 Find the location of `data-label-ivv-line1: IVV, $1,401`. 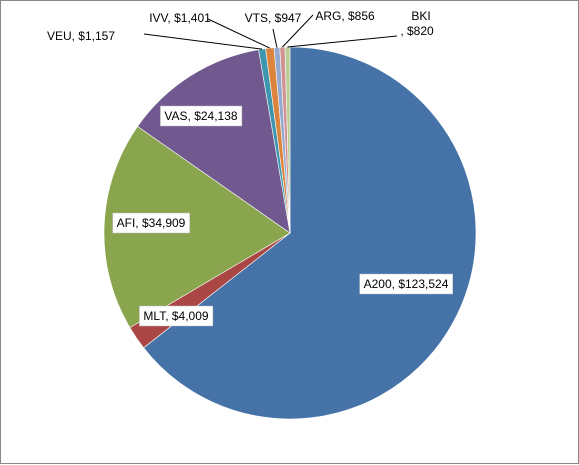

data-label-ivv-line1: IVV, $1,401 is located at coordinates (180, 18).